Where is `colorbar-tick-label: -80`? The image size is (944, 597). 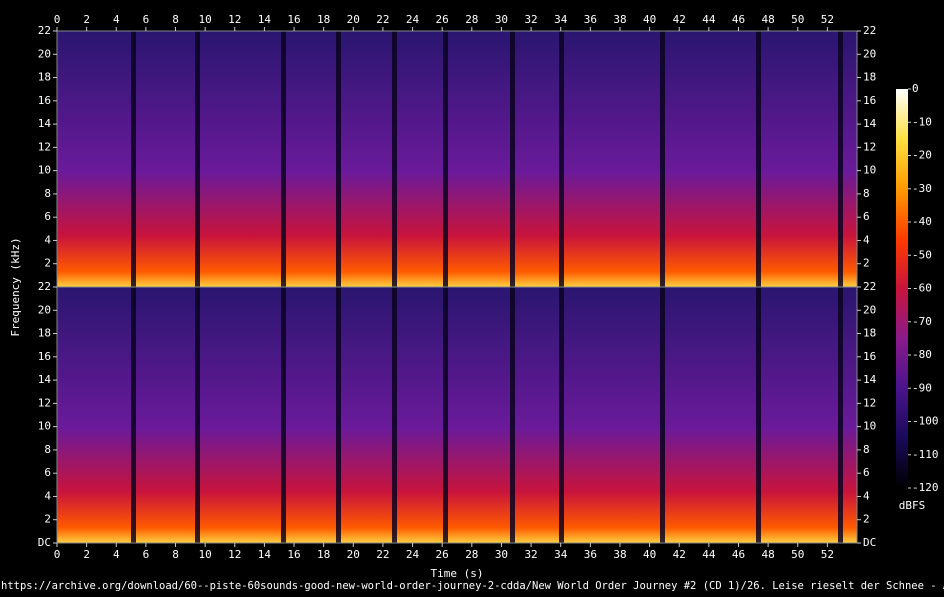
colorbar-tick-label: -80 is located at coordinates (922, 354).